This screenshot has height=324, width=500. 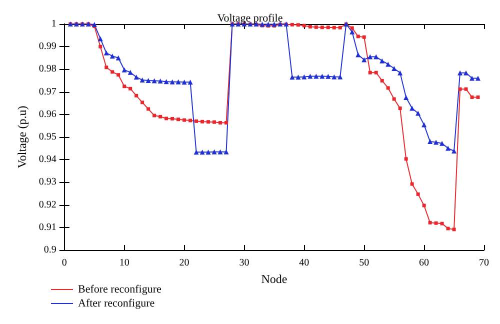 What do you see at coordinates (47, 92) in the screenshot?
I see `y-tick-label: 0.97` at bounding box center [47, 92].